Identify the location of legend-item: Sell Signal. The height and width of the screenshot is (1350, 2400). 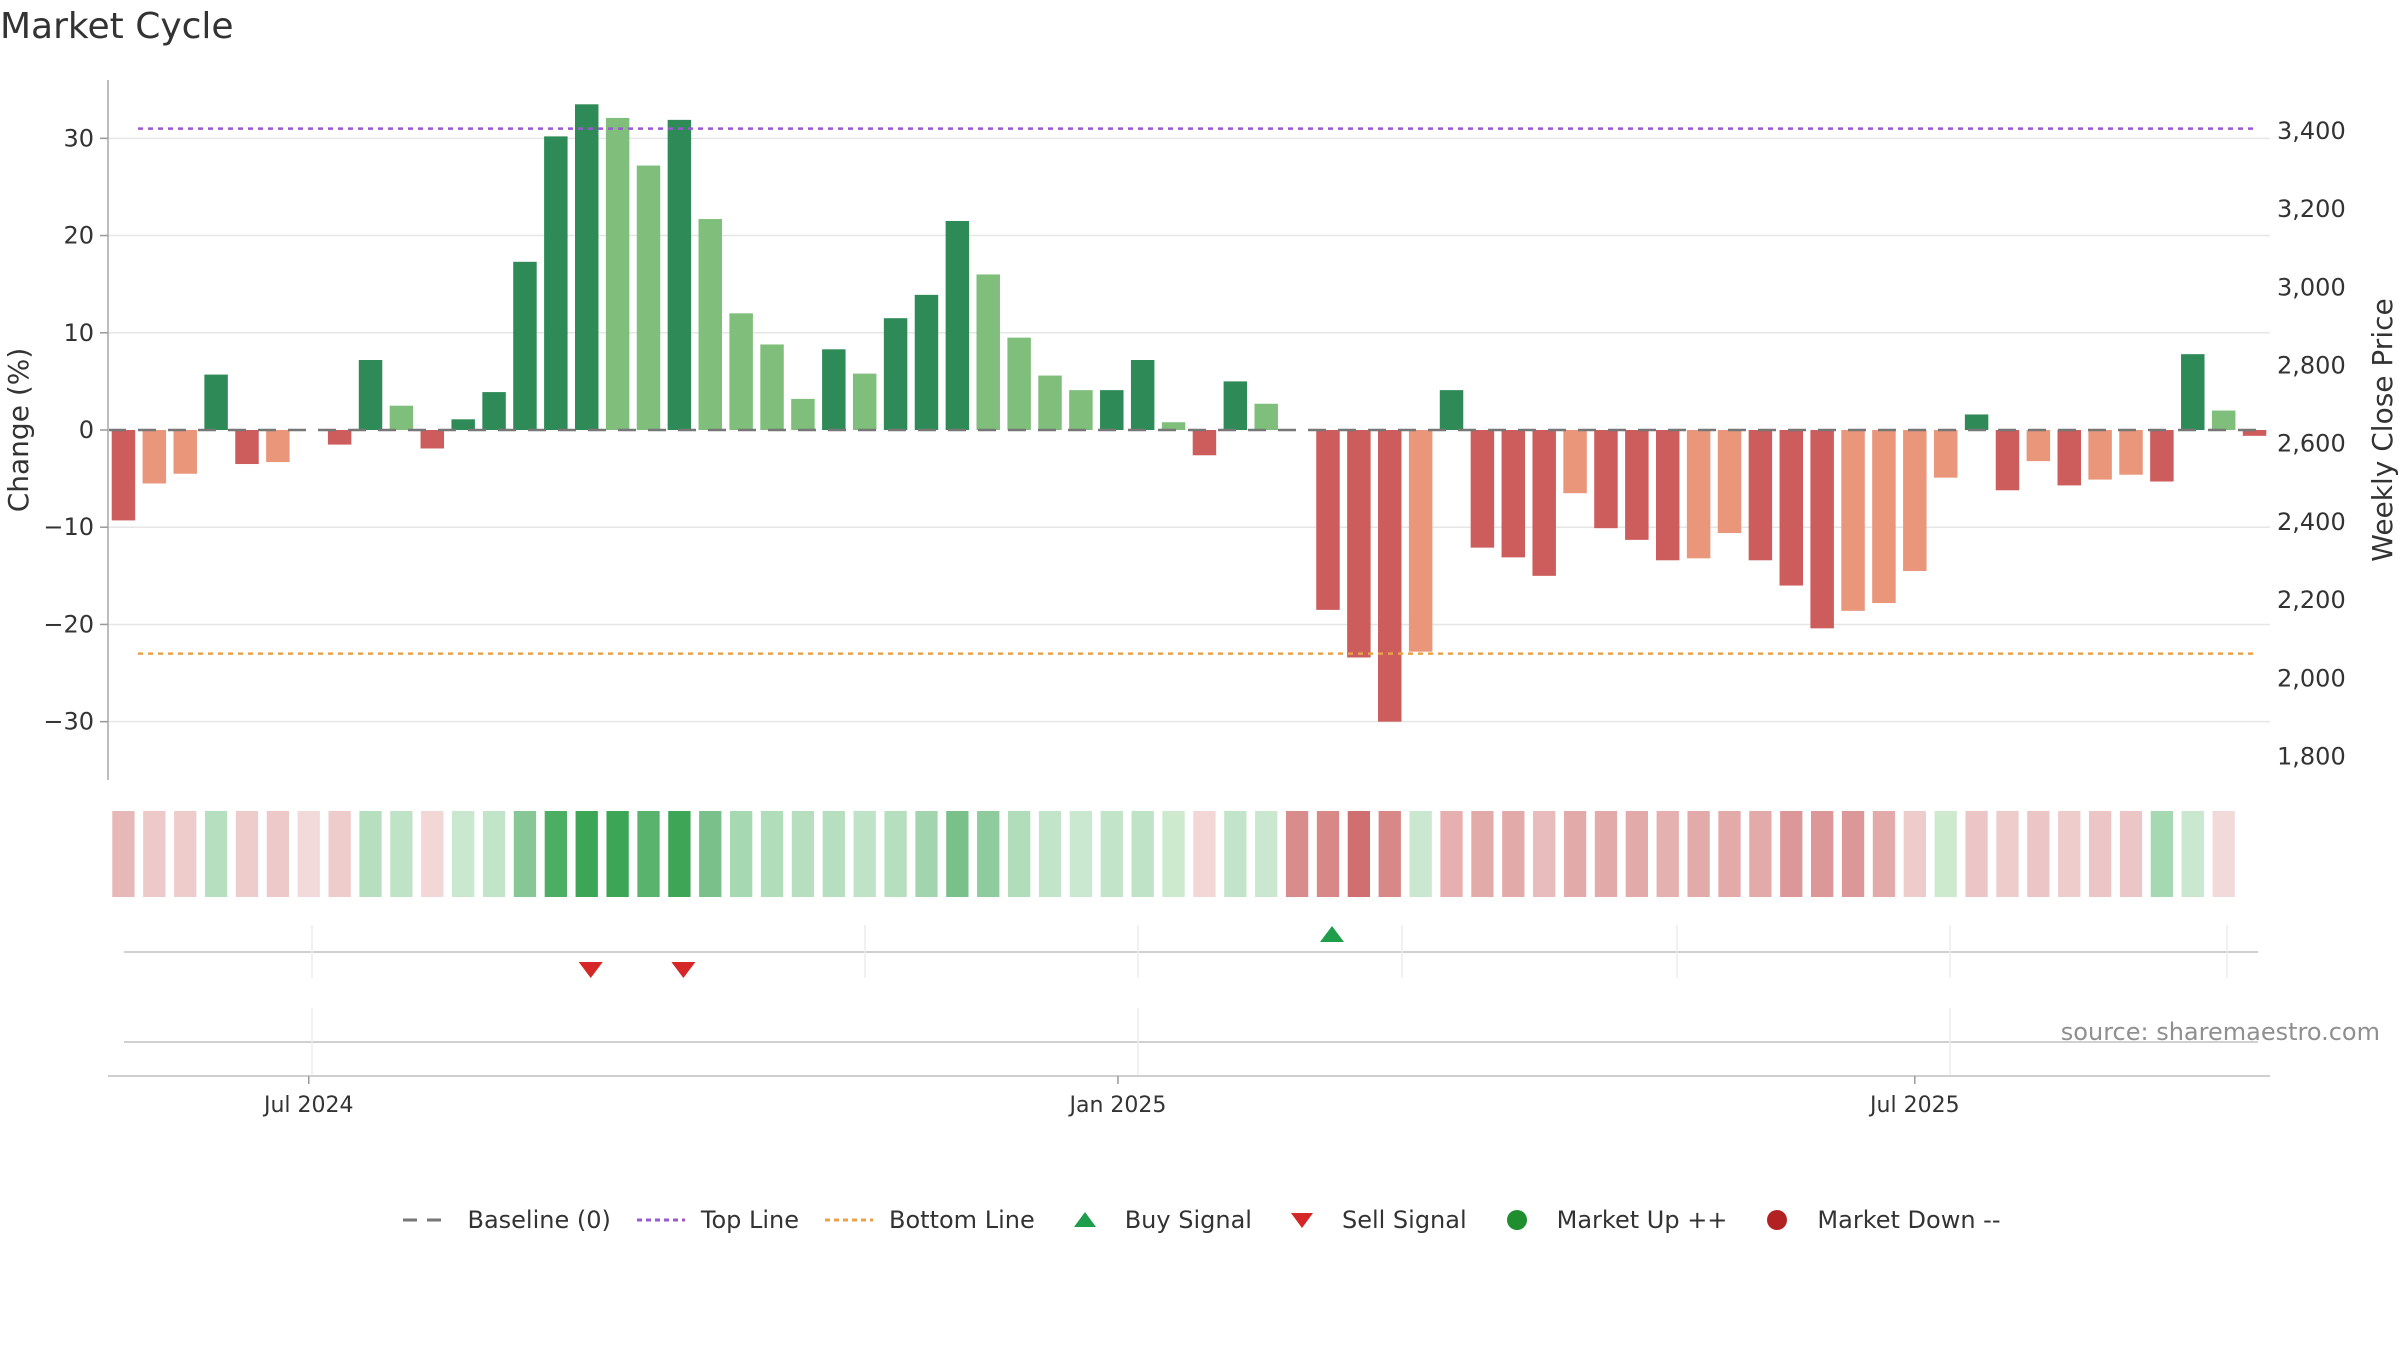
(1370, 1220).